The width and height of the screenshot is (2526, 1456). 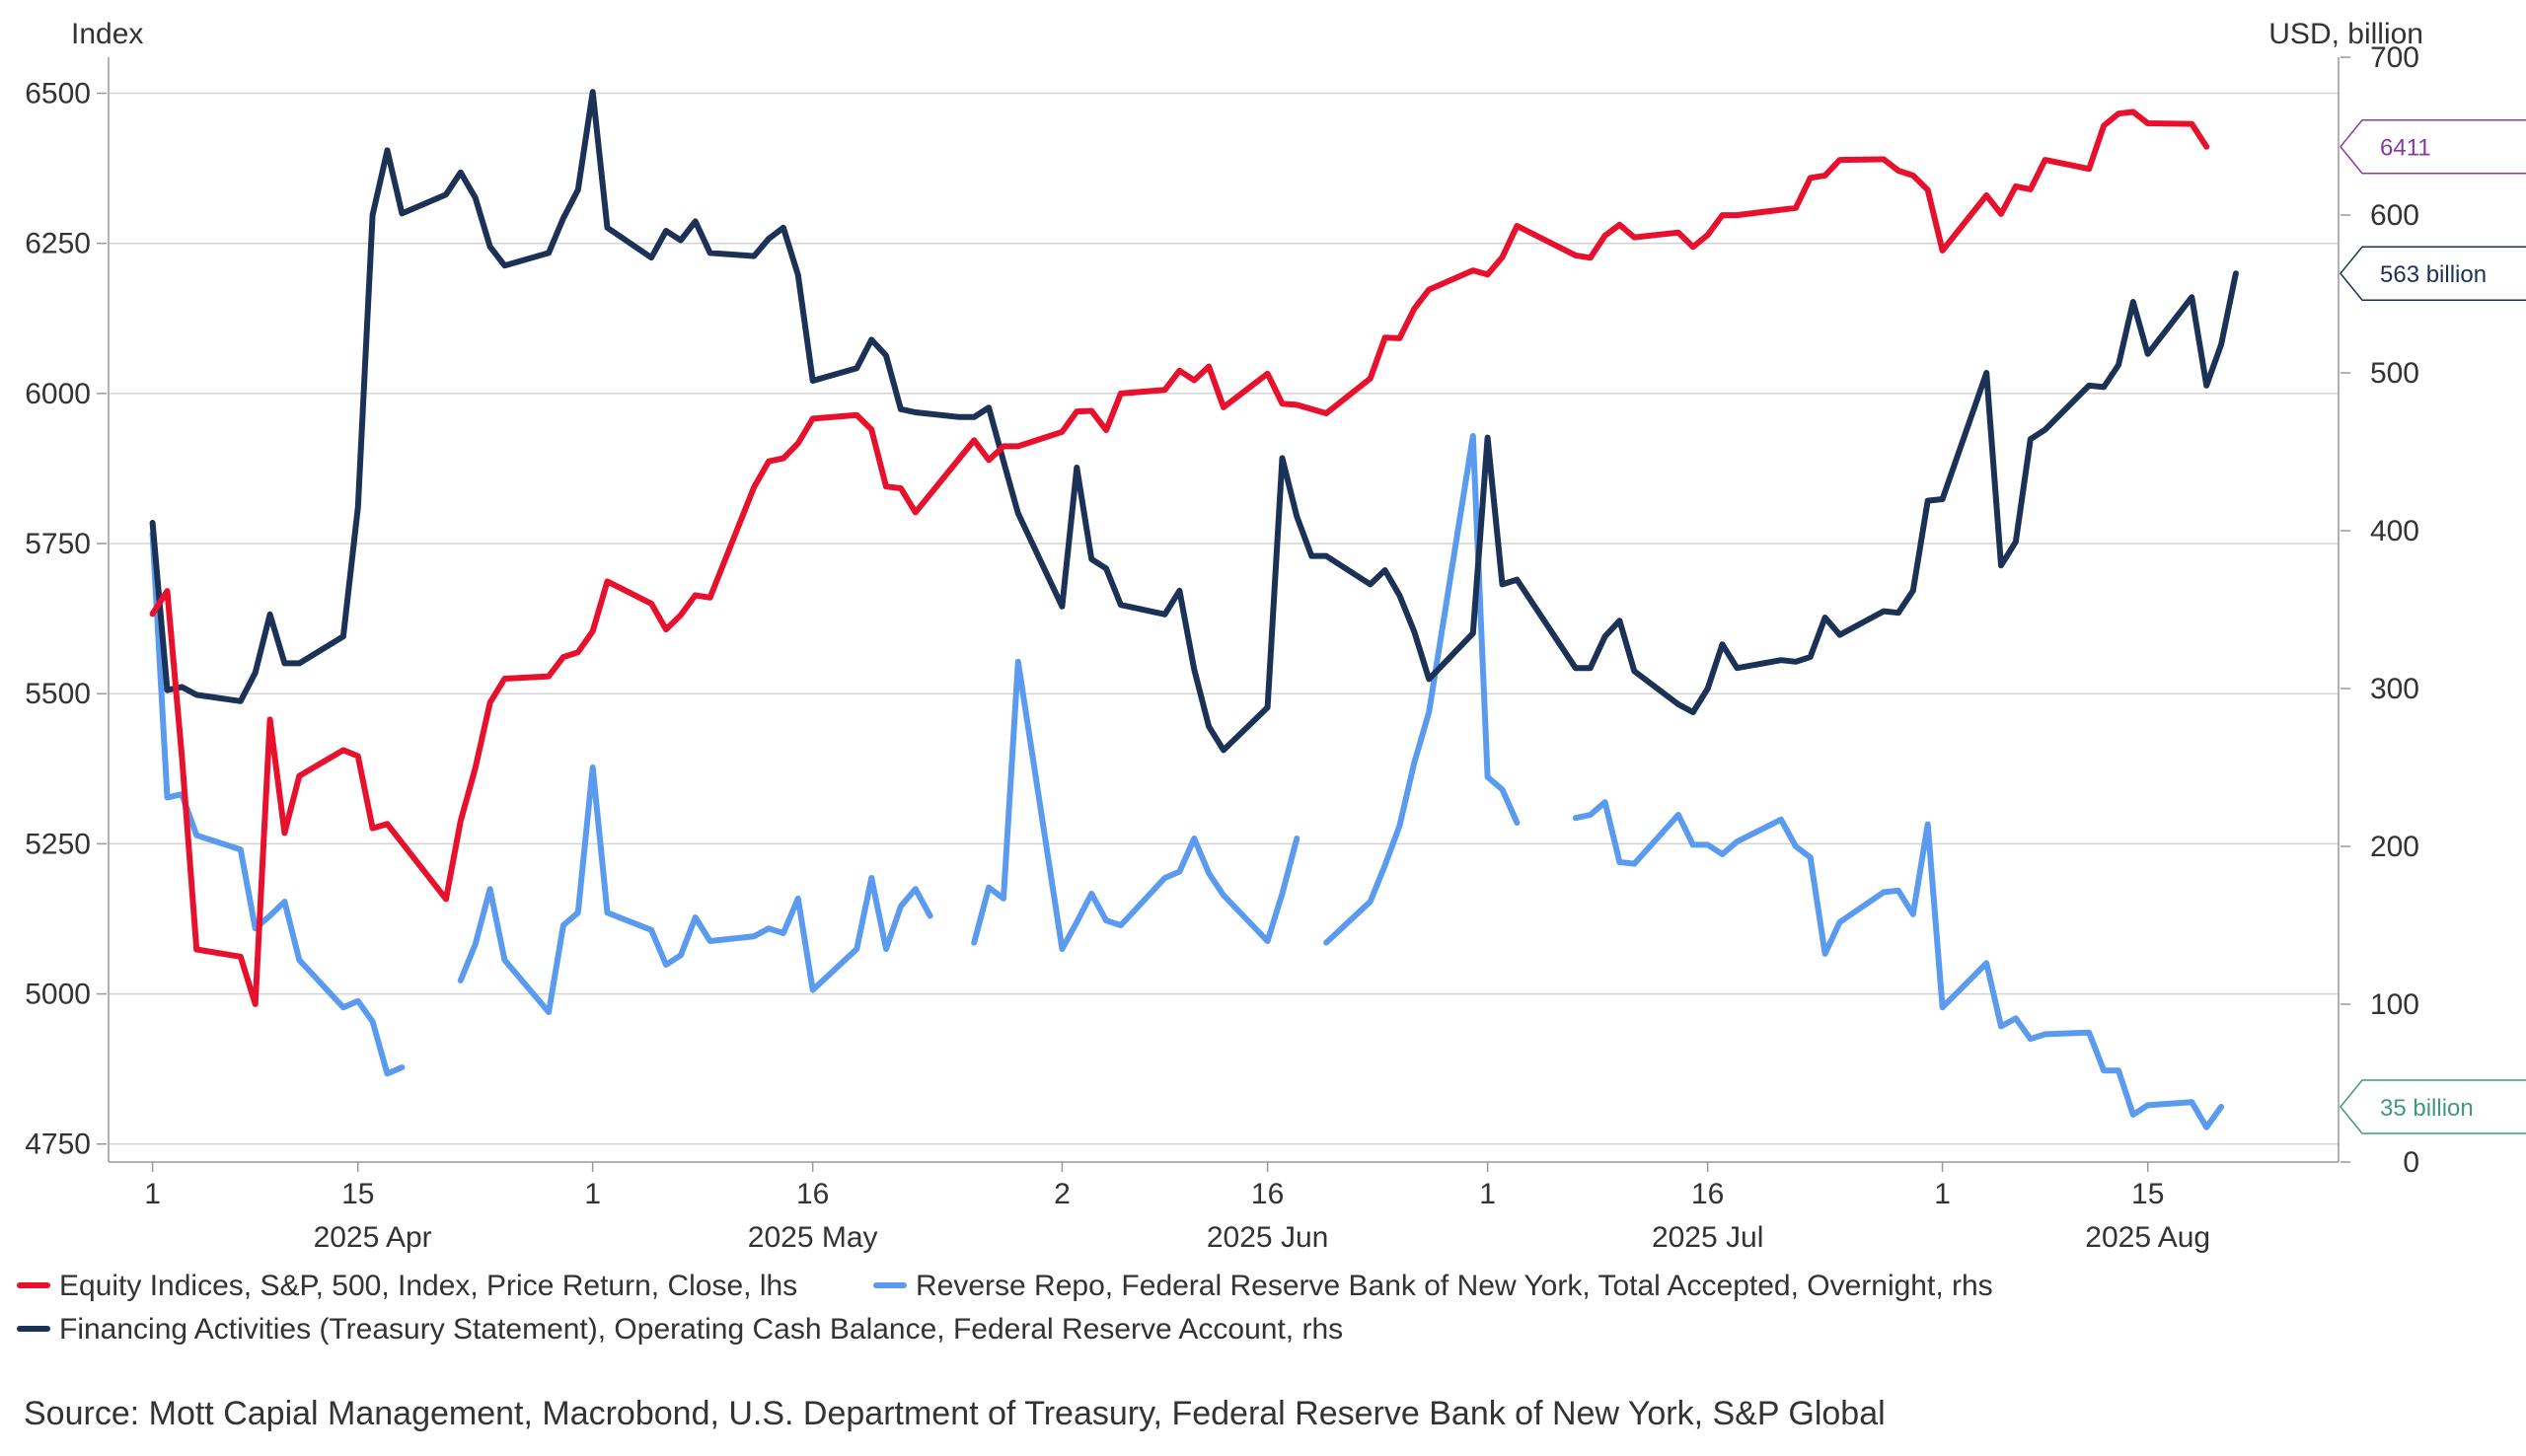 I want to click on left-tick-label: 5750, so click(x=58, y=544).